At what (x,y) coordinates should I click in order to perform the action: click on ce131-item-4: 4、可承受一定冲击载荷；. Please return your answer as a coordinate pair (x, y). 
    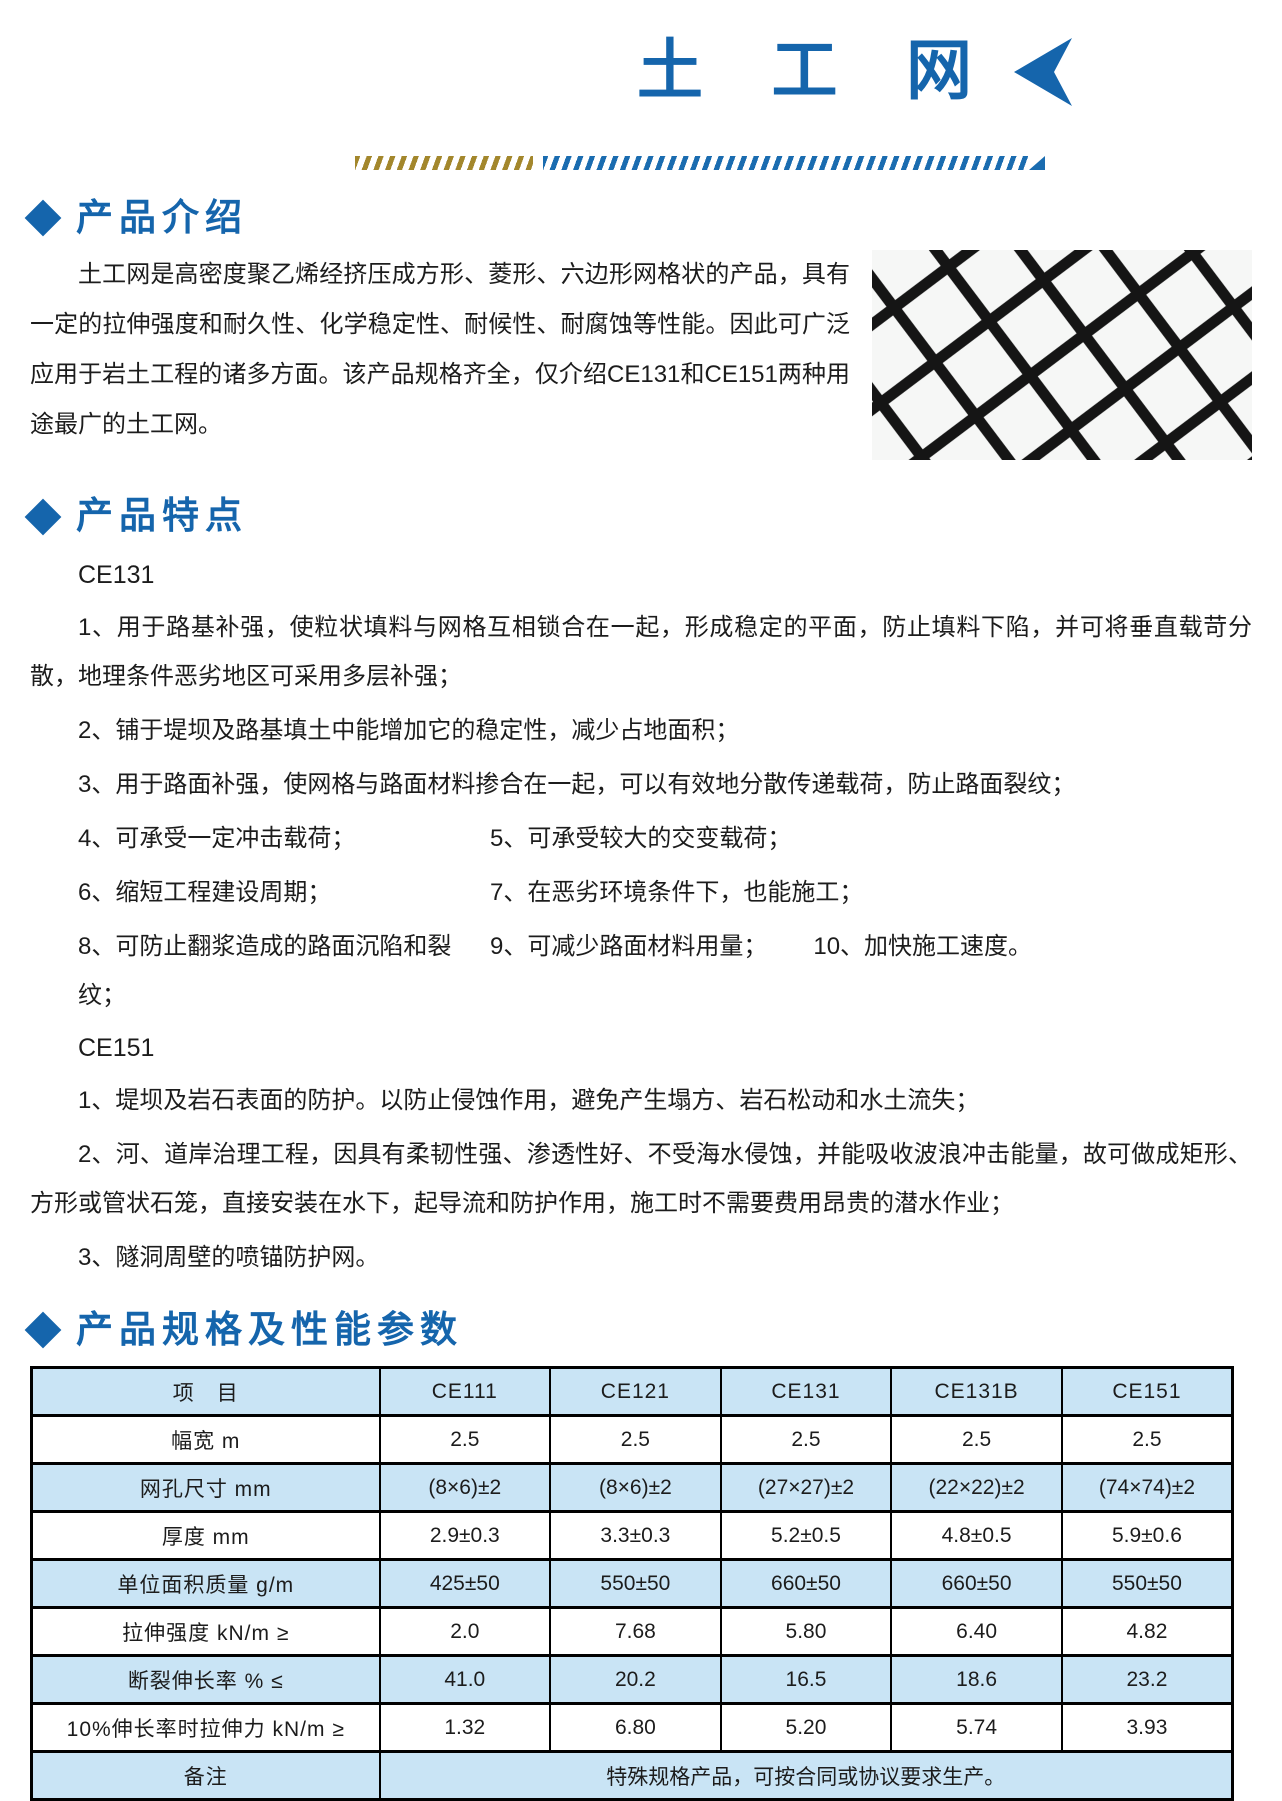
    Looking at the image, I should click on (217, 838).